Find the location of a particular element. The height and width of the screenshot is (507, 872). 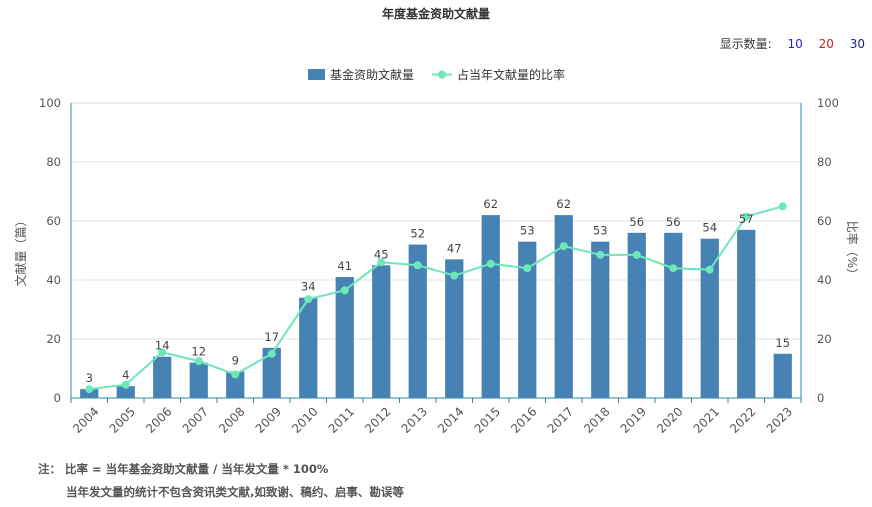

y-left-axis-title: 文献量（篇） is located at coordinates (20, 250).